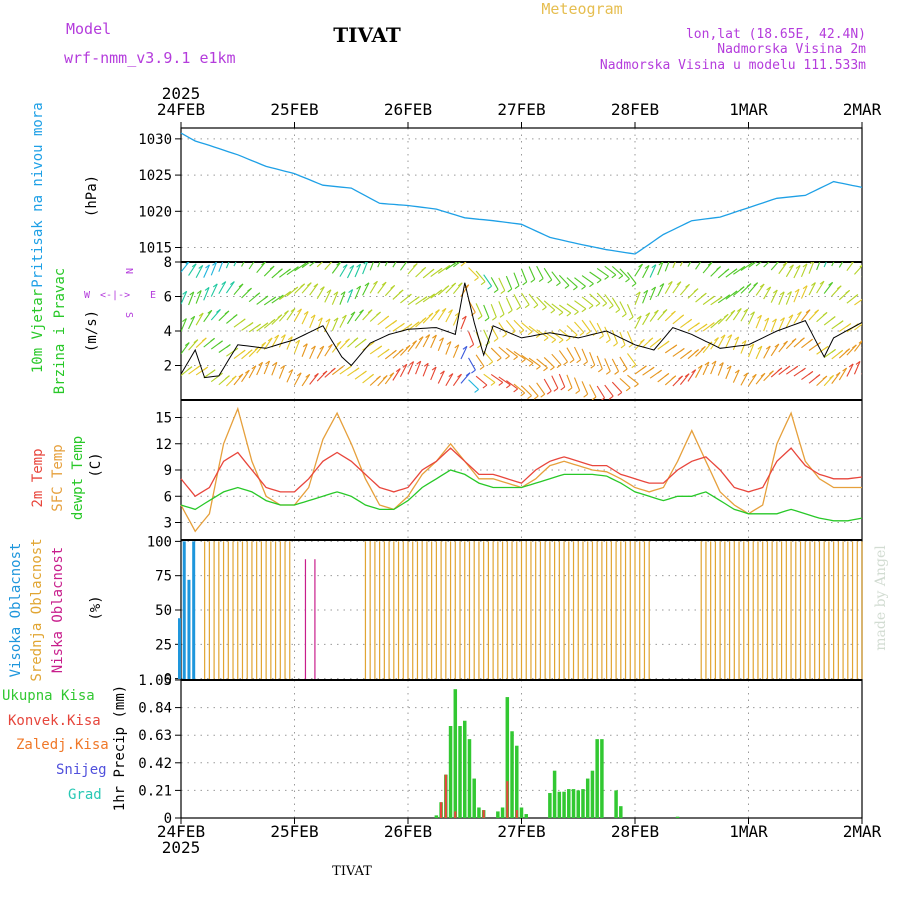  Describe the element at coordinates (189, 629) in the screenshot. I see `cloud-bar-high` at that location.